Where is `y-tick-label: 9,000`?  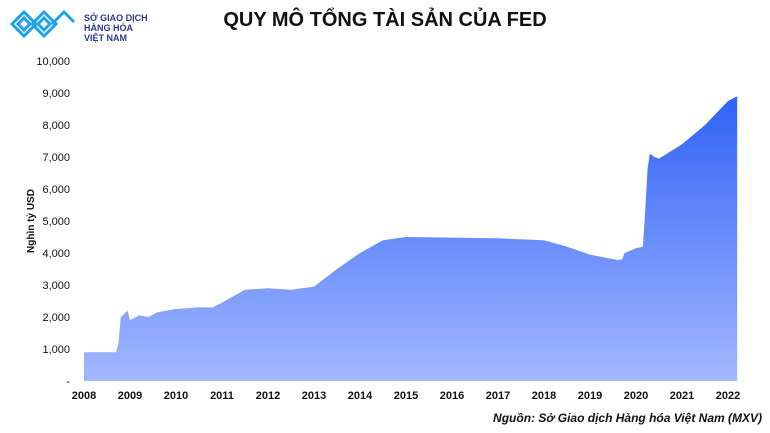 y-tick-label: 9,000 is located at coordinates (56, 94).